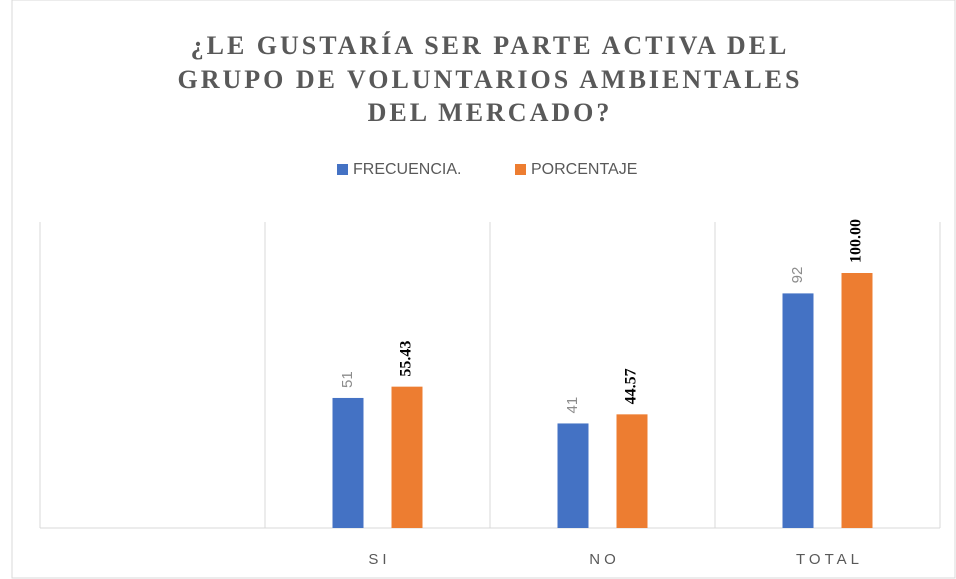 The width and height of the screenshot is (956, 579). Describe the element at coordinates (406, 359) in the screenshot. I see `data-label: 55.43` at that location.